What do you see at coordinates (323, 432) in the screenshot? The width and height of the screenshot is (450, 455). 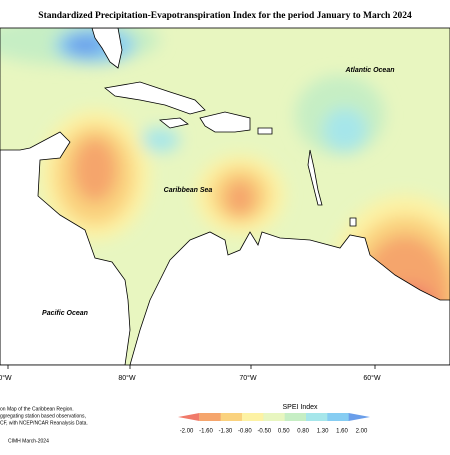 I see `legend-tick-label: 1.30` at bounding box center [323, 432].